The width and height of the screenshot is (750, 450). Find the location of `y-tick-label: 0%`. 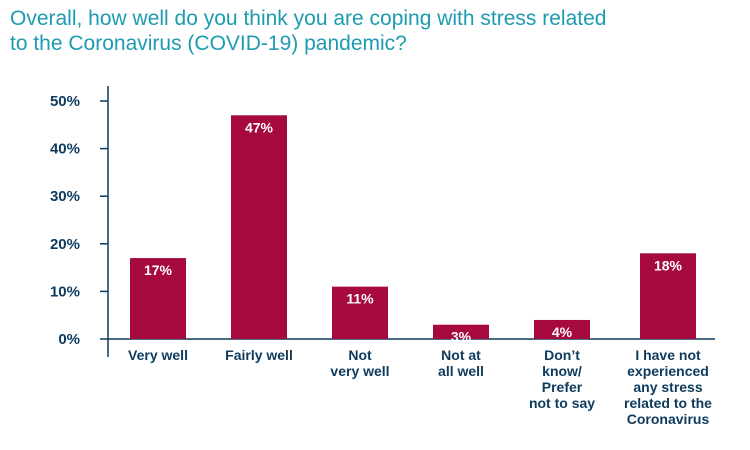

y-tick-label: 0% is located at coordinates (69, 339).